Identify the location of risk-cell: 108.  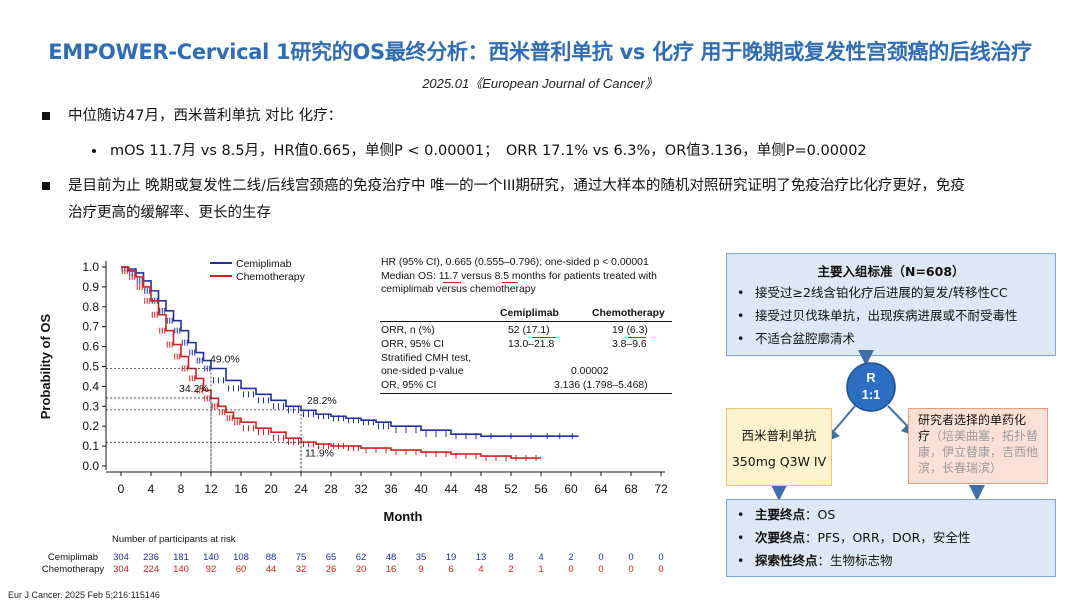
(241, 557).